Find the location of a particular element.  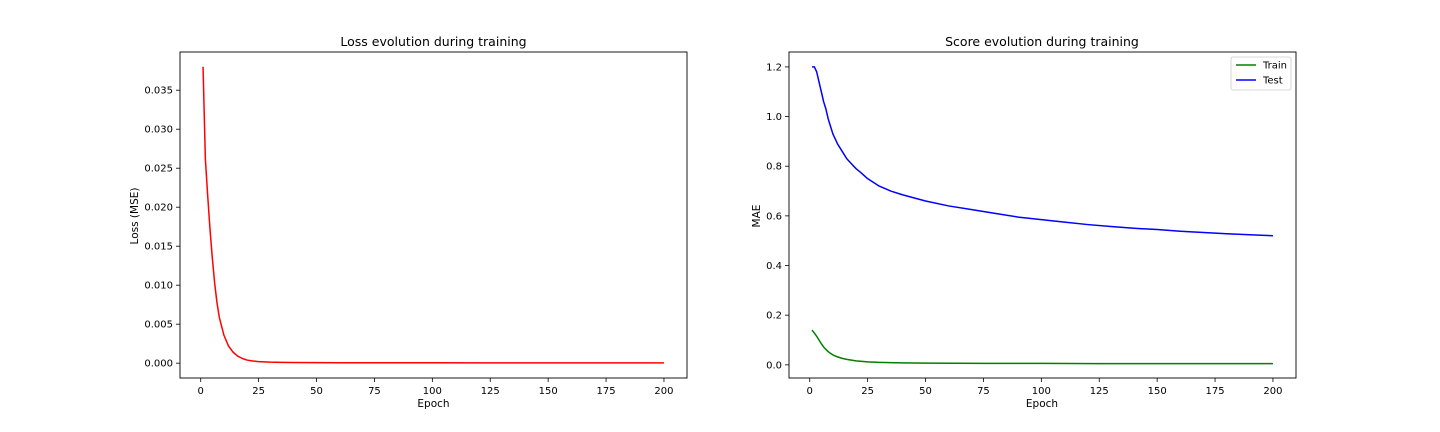

legend-label-train: Train is located at coordinates (1274, 66).